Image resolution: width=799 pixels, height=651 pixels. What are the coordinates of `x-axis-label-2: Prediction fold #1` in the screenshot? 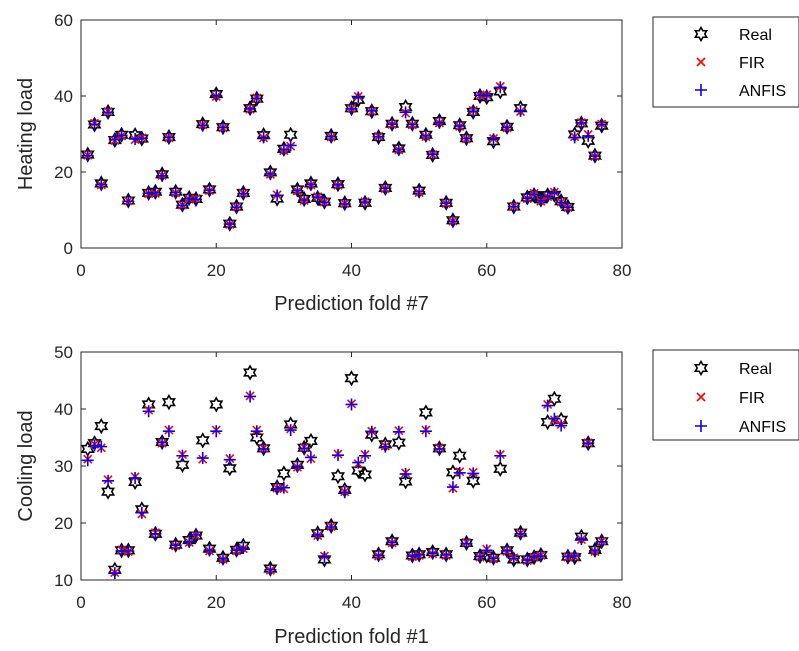 It's located at (351, 637).